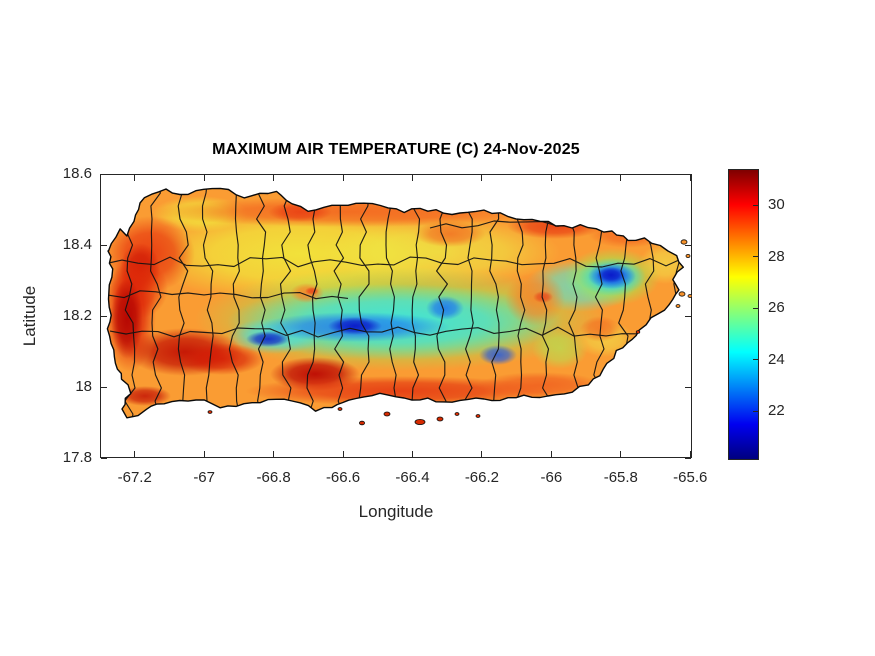  What do you see at coordinates (77, 244) in the screenshot?
I see `y-tick-label: 18.4` at bounding box center [77, 244].